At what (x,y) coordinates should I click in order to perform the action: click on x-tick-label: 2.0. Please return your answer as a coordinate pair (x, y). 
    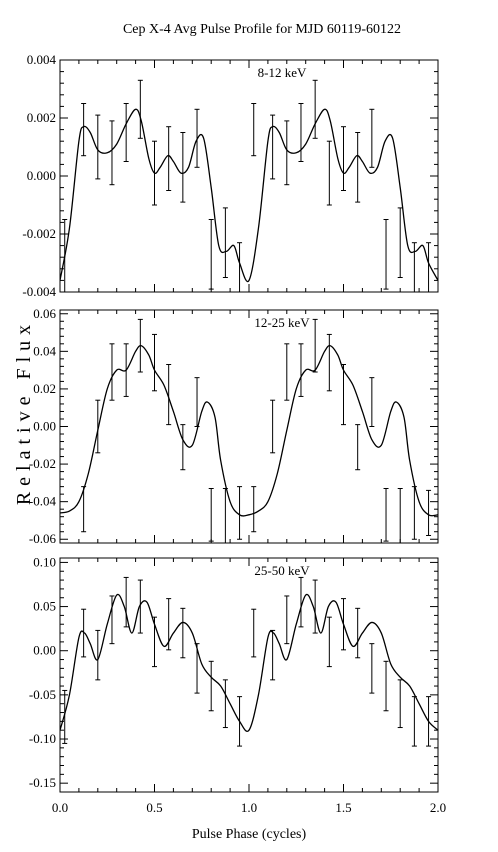
    Looking at the image, I should click on (438, 807).